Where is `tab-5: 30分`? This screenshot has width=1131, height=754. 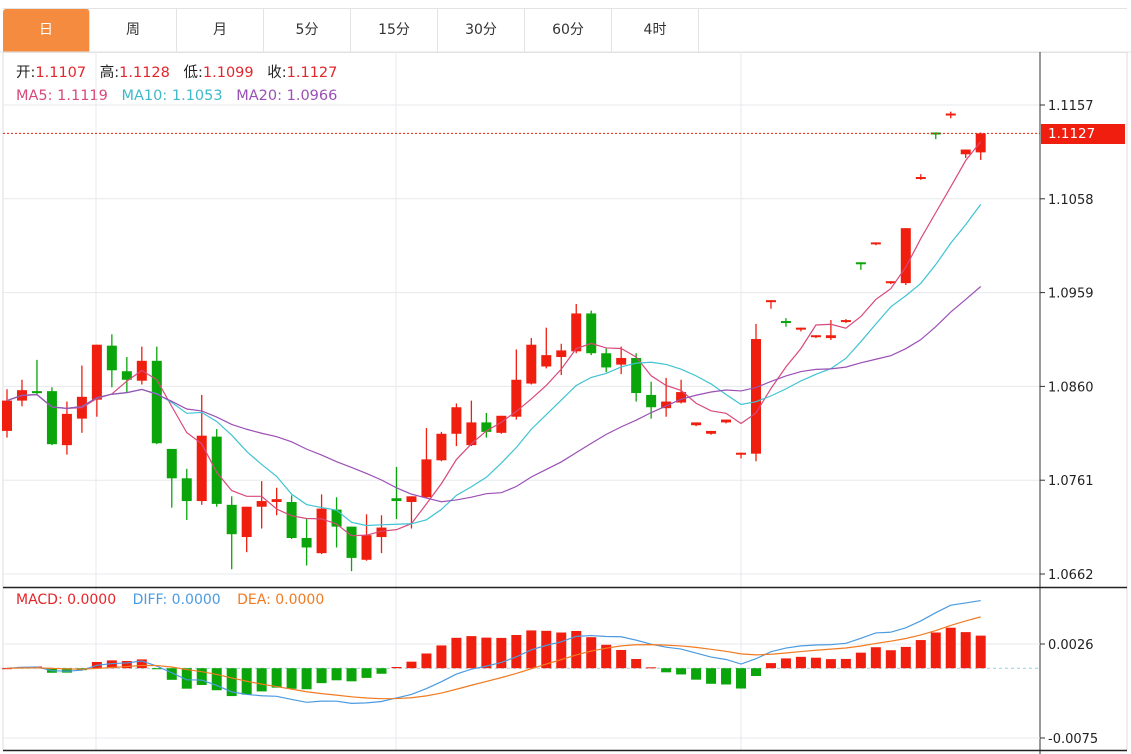
tab-5: 30分 is located at coordinates (481, 30).